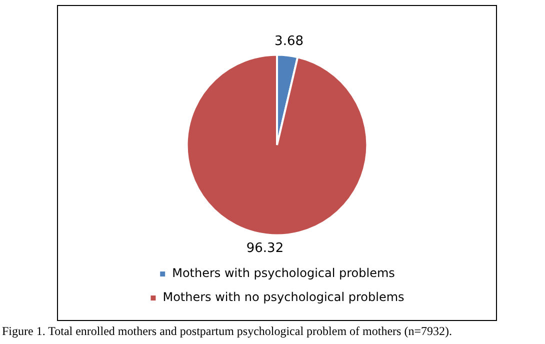 The width and height of the screenshot is (545, 344). Describe the element at coordinates (289, 41) in the screenshot. I see `data-label: 3.68` at that location.